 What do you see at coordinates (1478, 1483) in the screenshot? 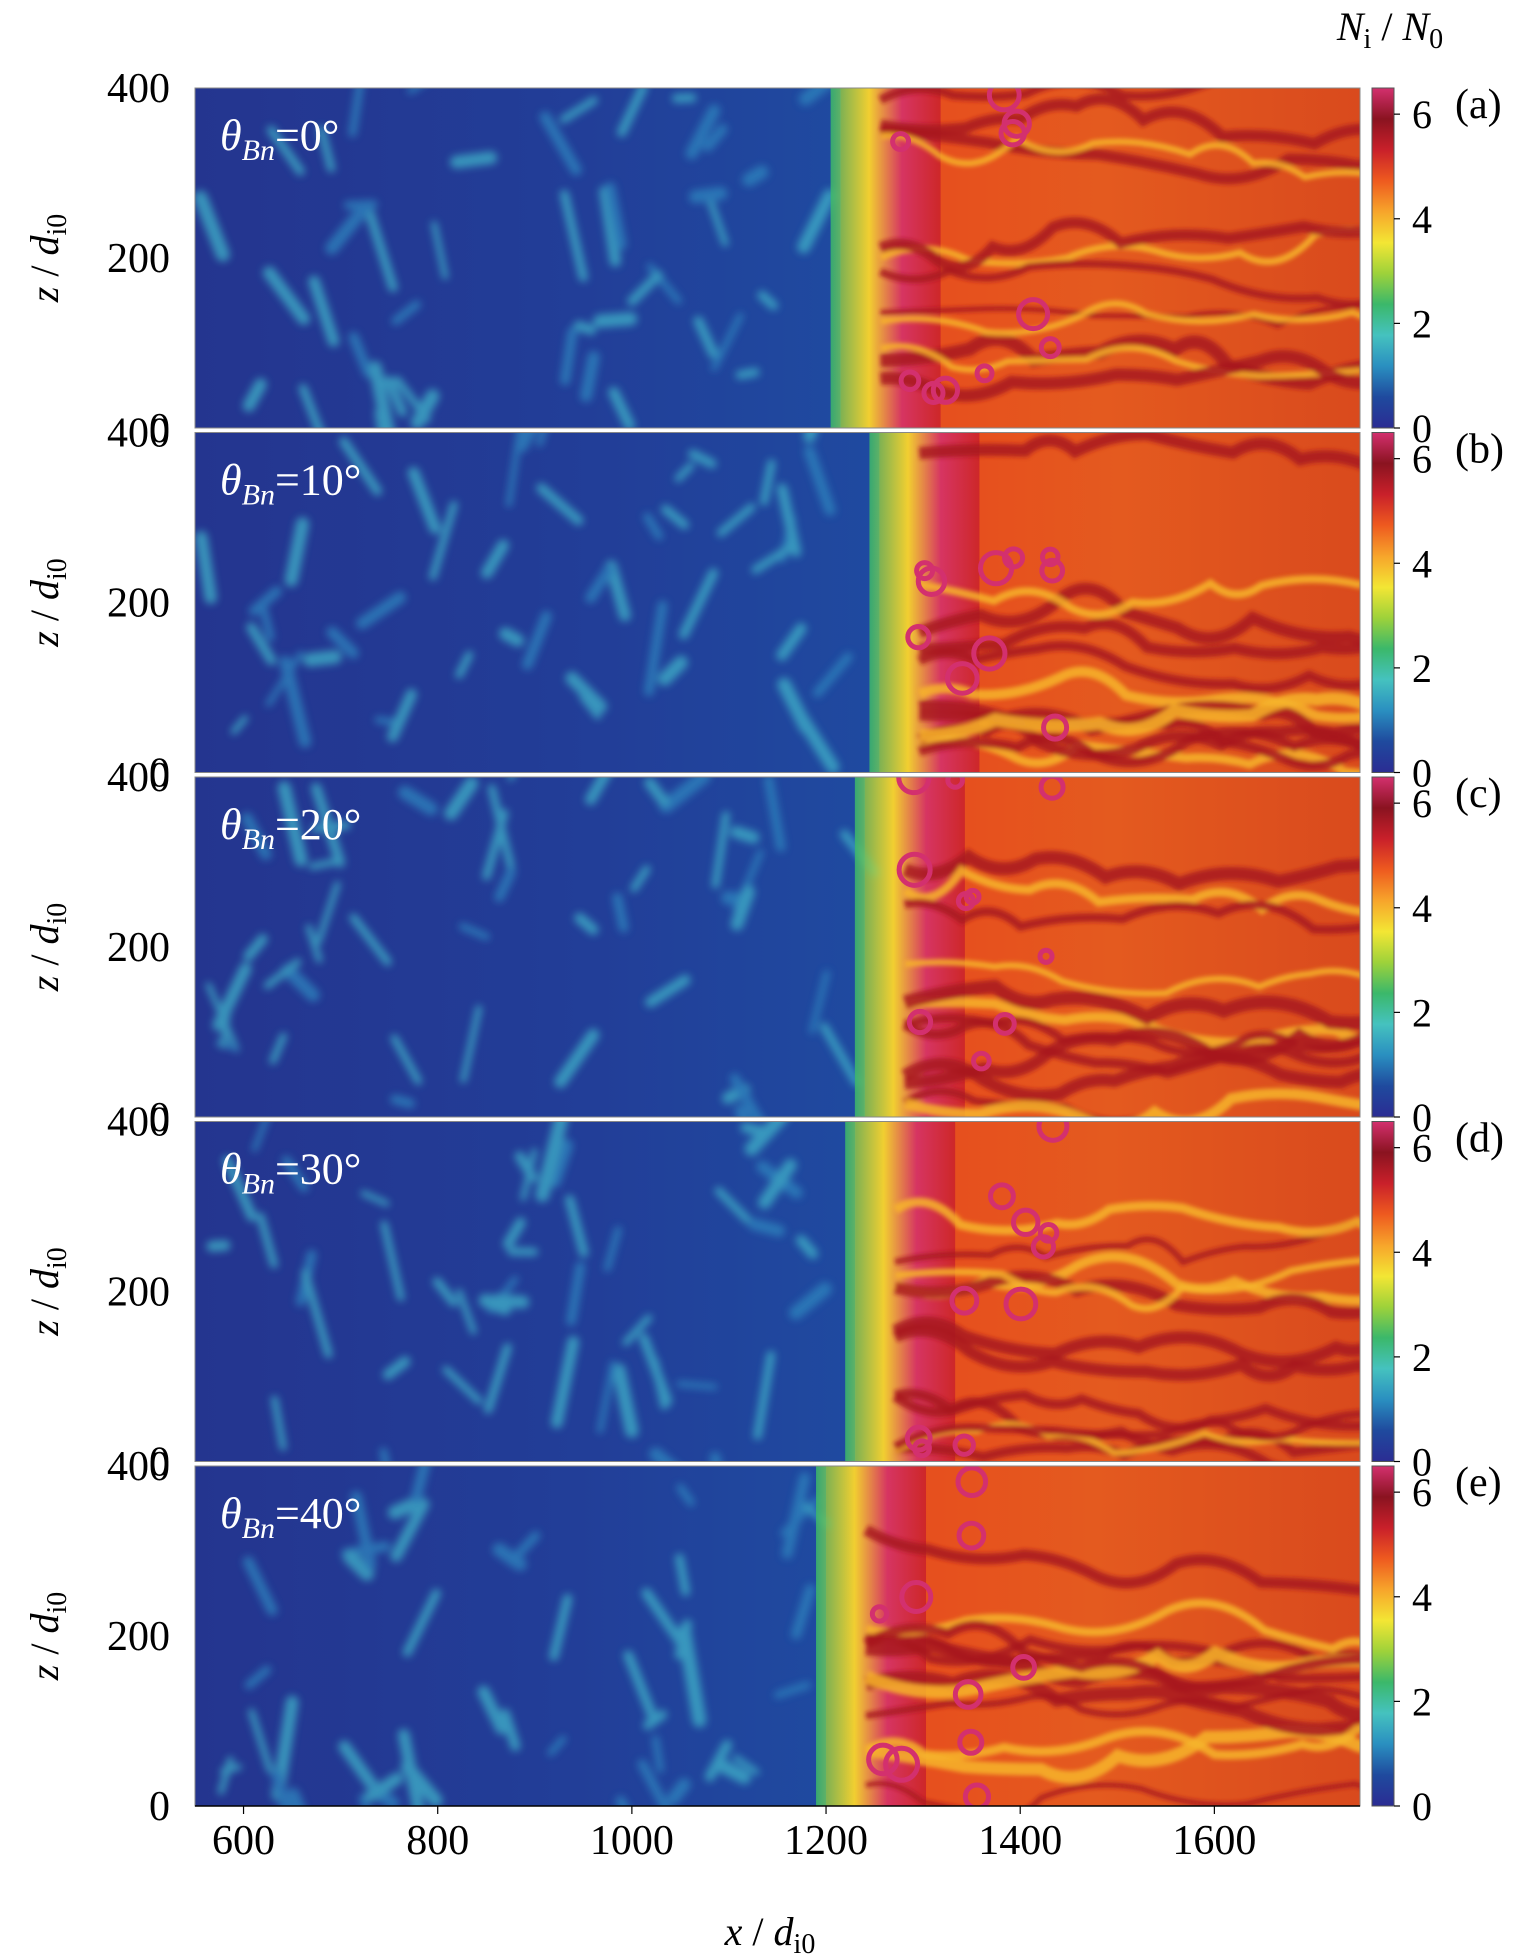
I see `panel-label: (e)` at bounding box center [1478, 1483].